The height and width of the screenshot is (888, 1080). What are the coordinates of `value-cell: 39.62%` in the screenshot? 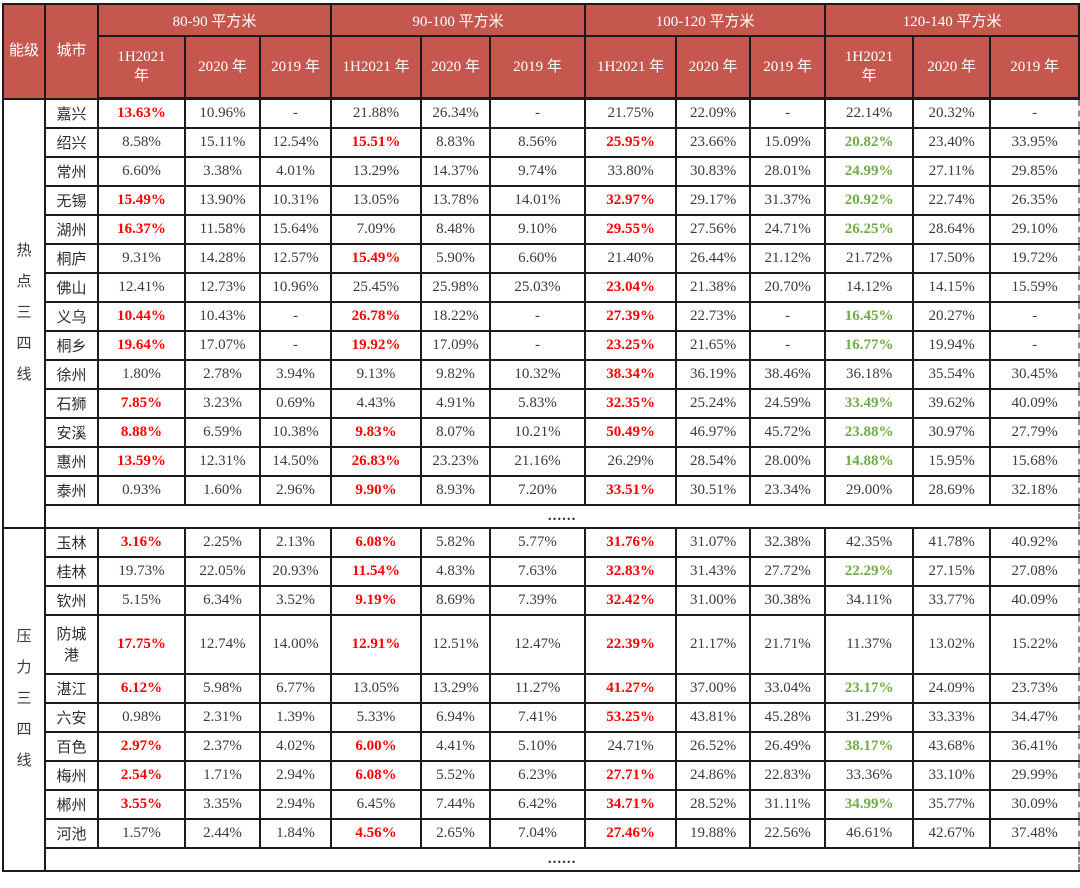 It's located at (952, 403).